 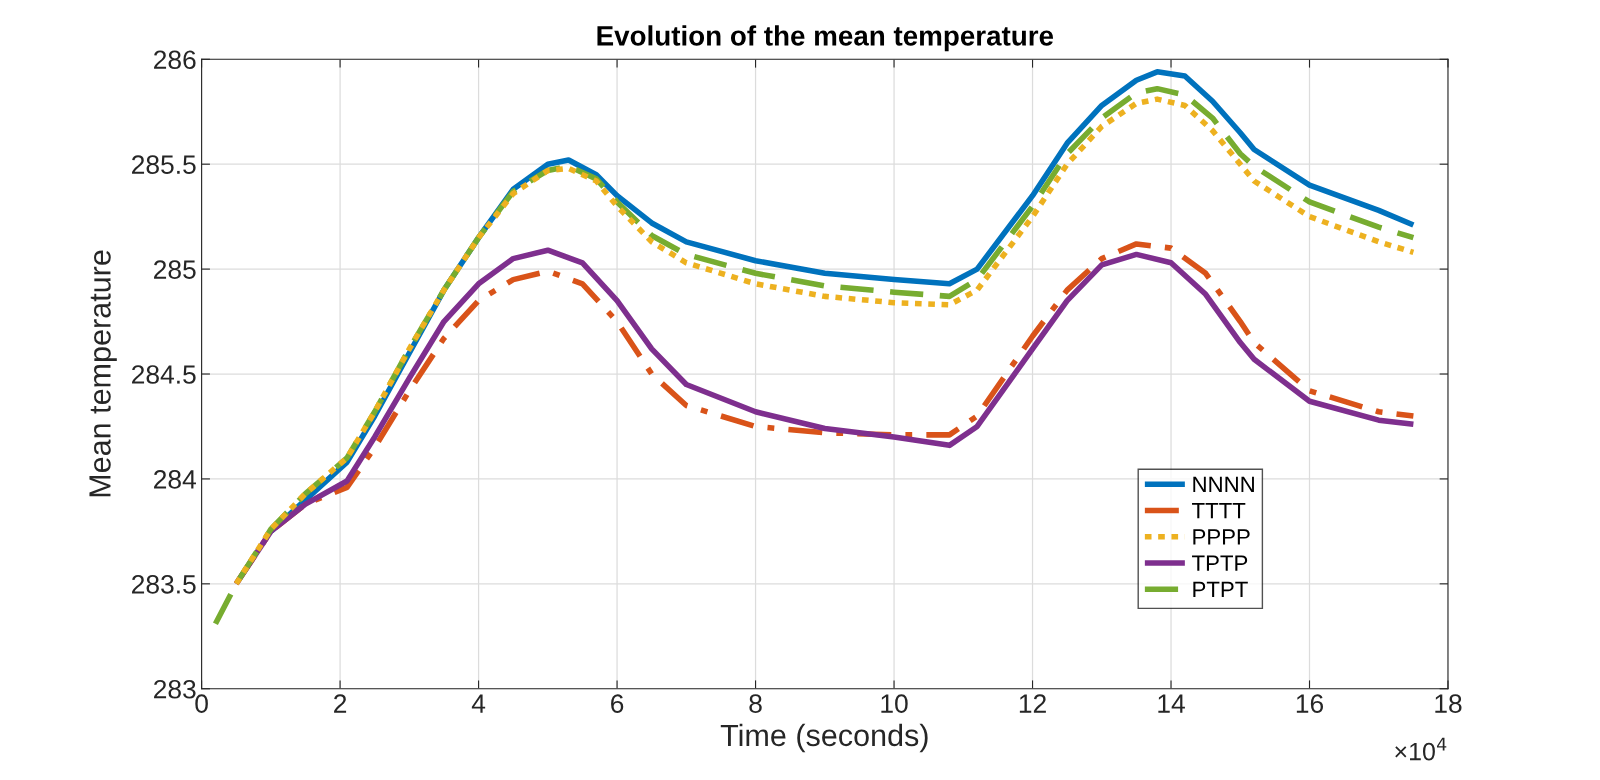 What do you see at coordinates (1221, 537) in the screenshot?
I see `legend-label: PPPP` at bounding box center [1221, 537].